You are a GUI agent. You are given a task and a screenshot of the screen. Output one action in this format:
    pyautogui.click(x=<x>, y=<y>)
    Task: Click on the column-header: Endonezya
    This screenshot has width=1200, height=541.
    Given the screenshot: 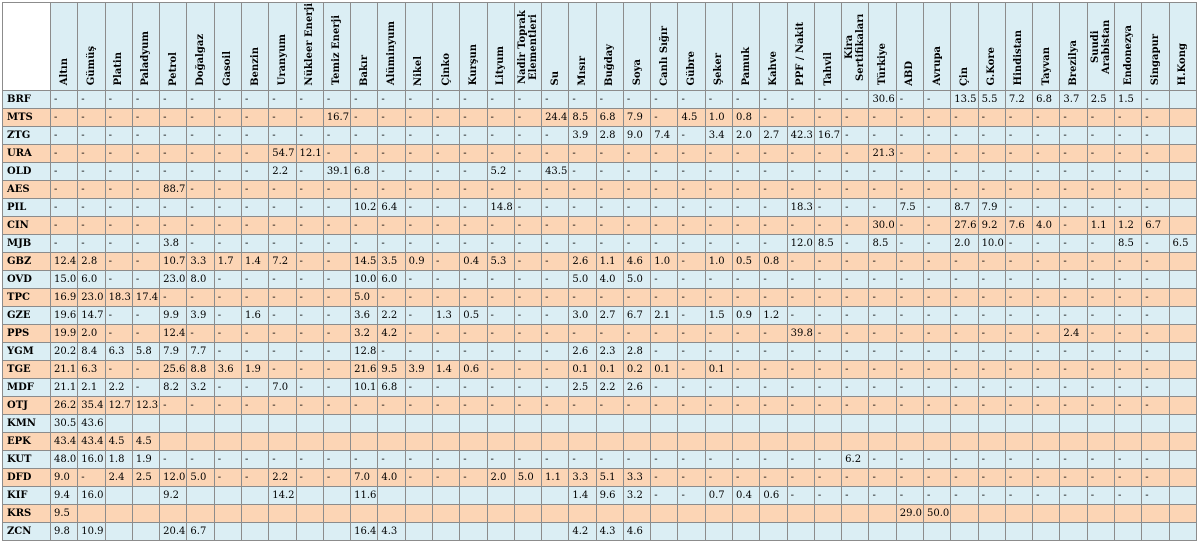 What is the action you would take?
    pyautogui.click(x=1128, y=46)
    